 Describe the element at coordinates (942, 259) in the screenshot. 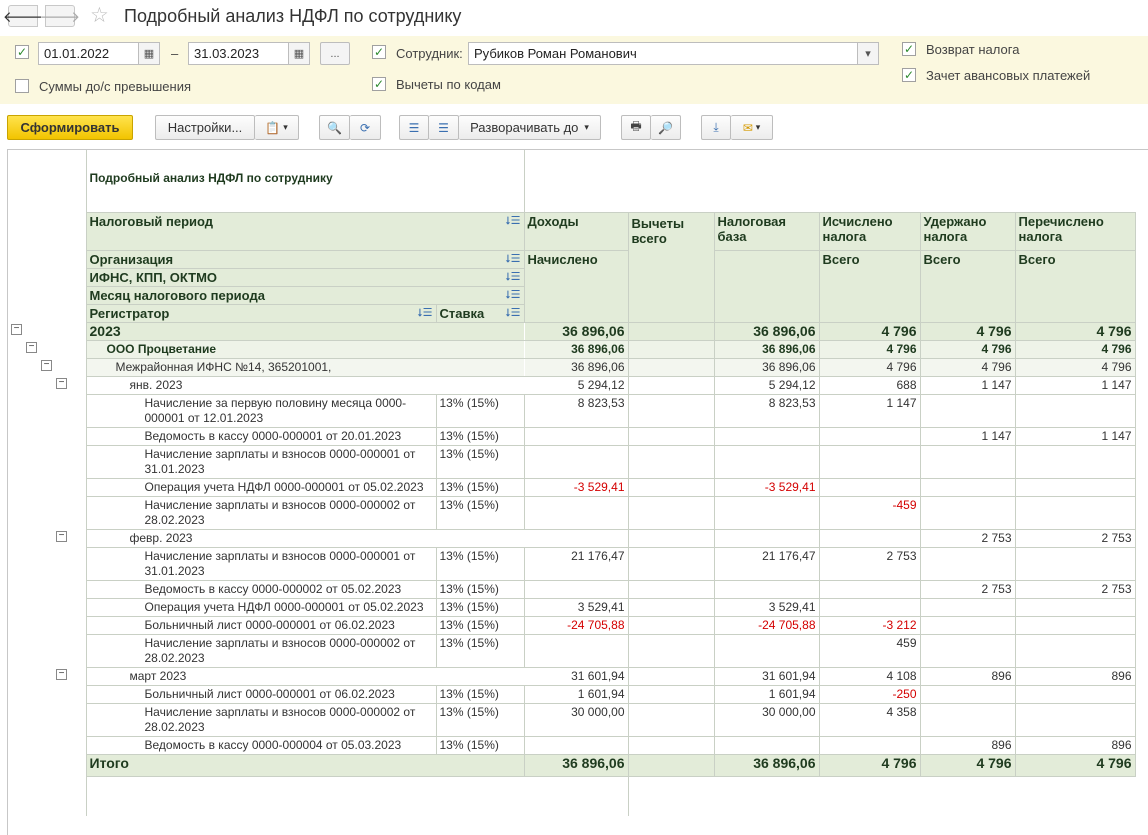

I see `header-withheld-total-label: Всего` at that location.